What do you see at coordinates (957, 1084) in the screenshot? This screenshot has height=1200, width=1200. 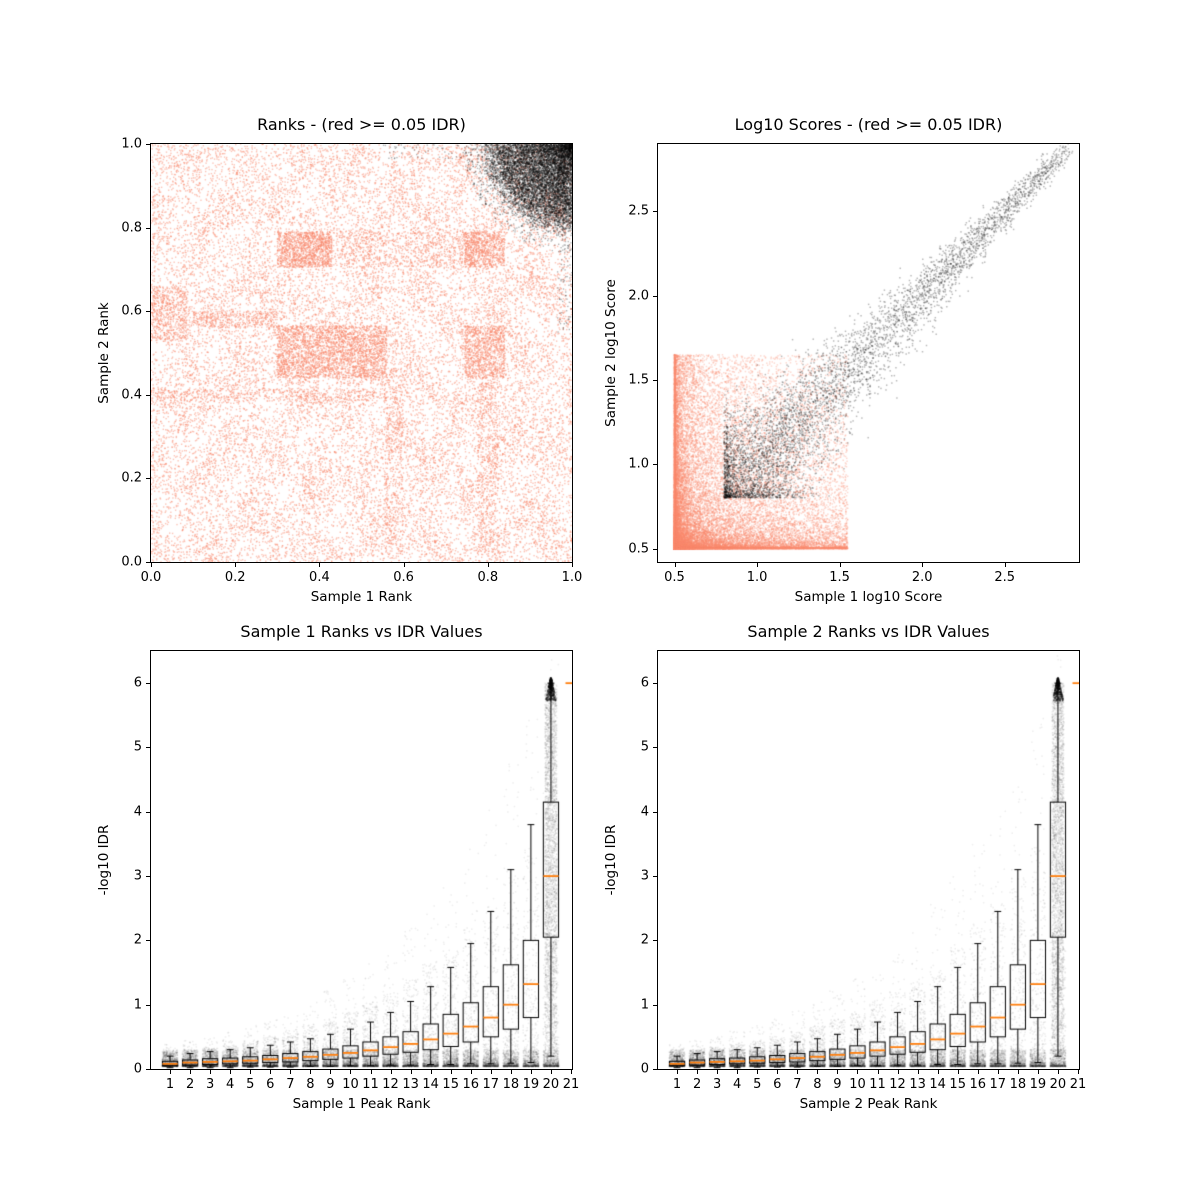 I see `x-tick-label: 15` at bounding box center [957, 1084].